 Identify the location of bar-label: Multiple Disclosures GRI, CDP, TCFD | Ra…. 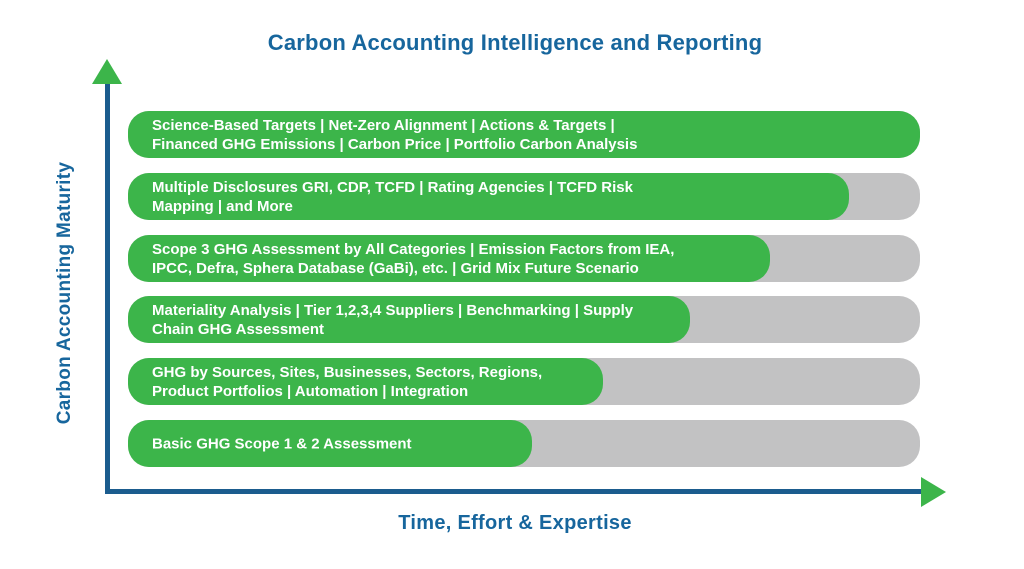
(392, 196).